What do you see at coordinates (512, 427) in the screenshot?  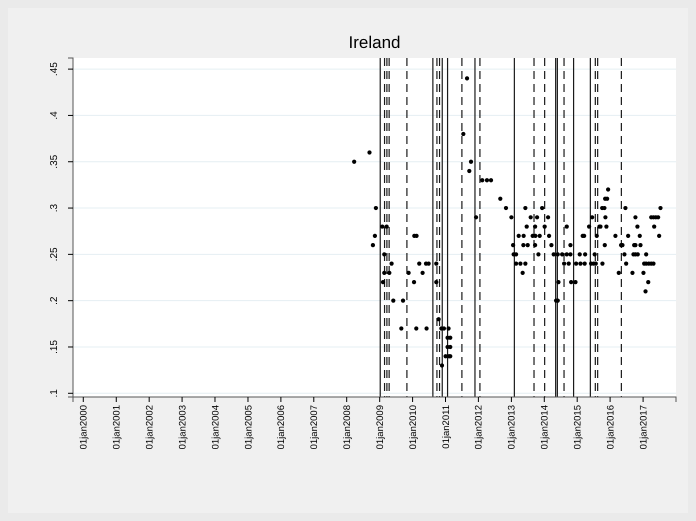 I see `x-tick-label: 01jan2013` at bounding box center [512, 427].